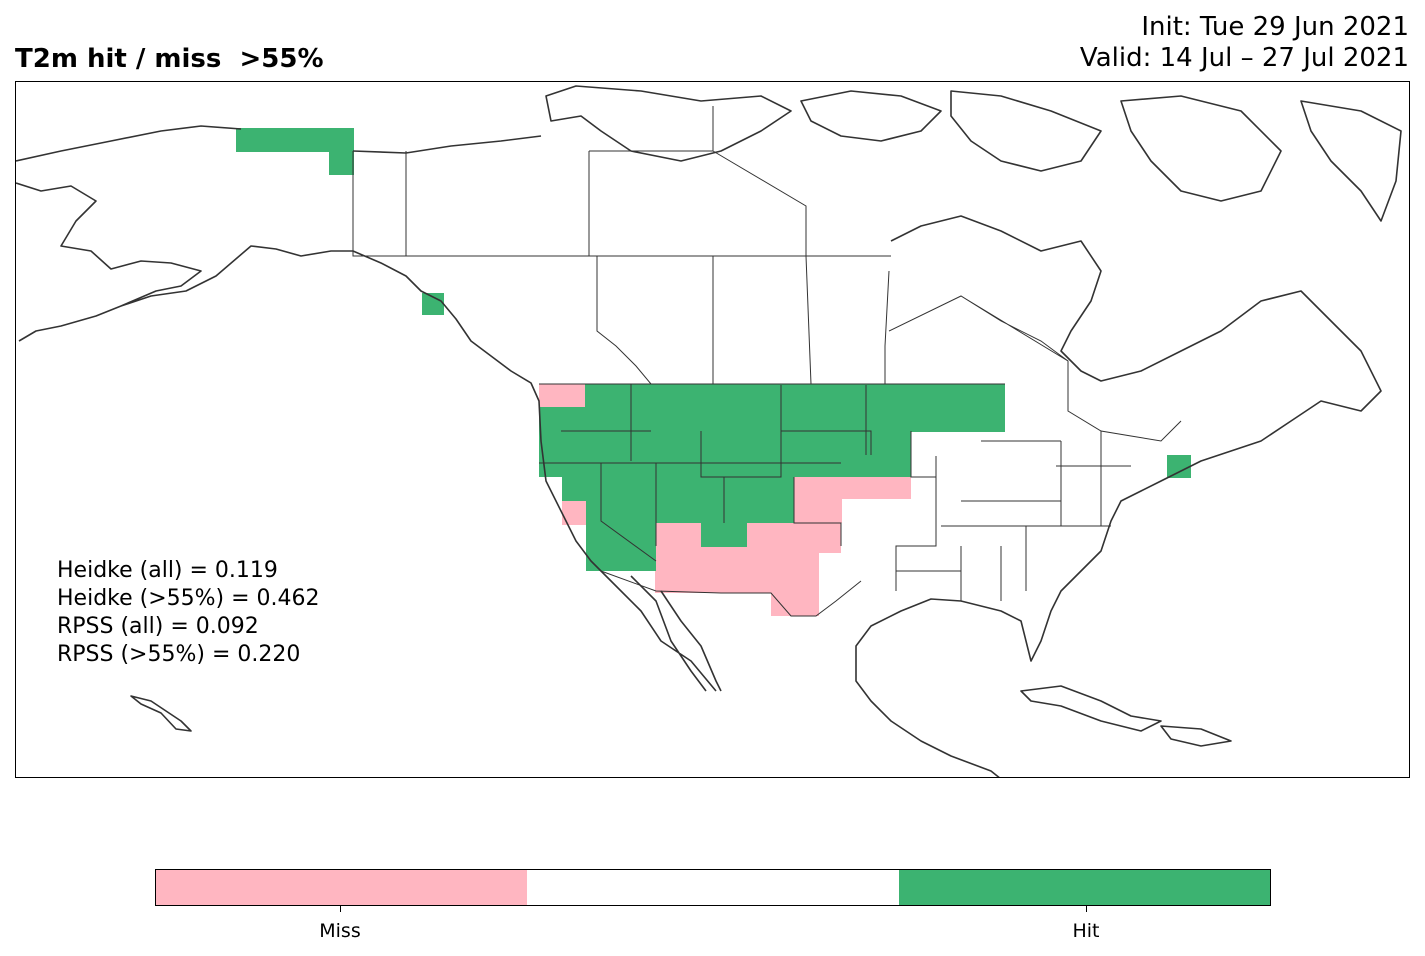 The width and height of the screenshot is (1425, 956). I want to click on colorbar-tick-hit, so click(1086, 909).